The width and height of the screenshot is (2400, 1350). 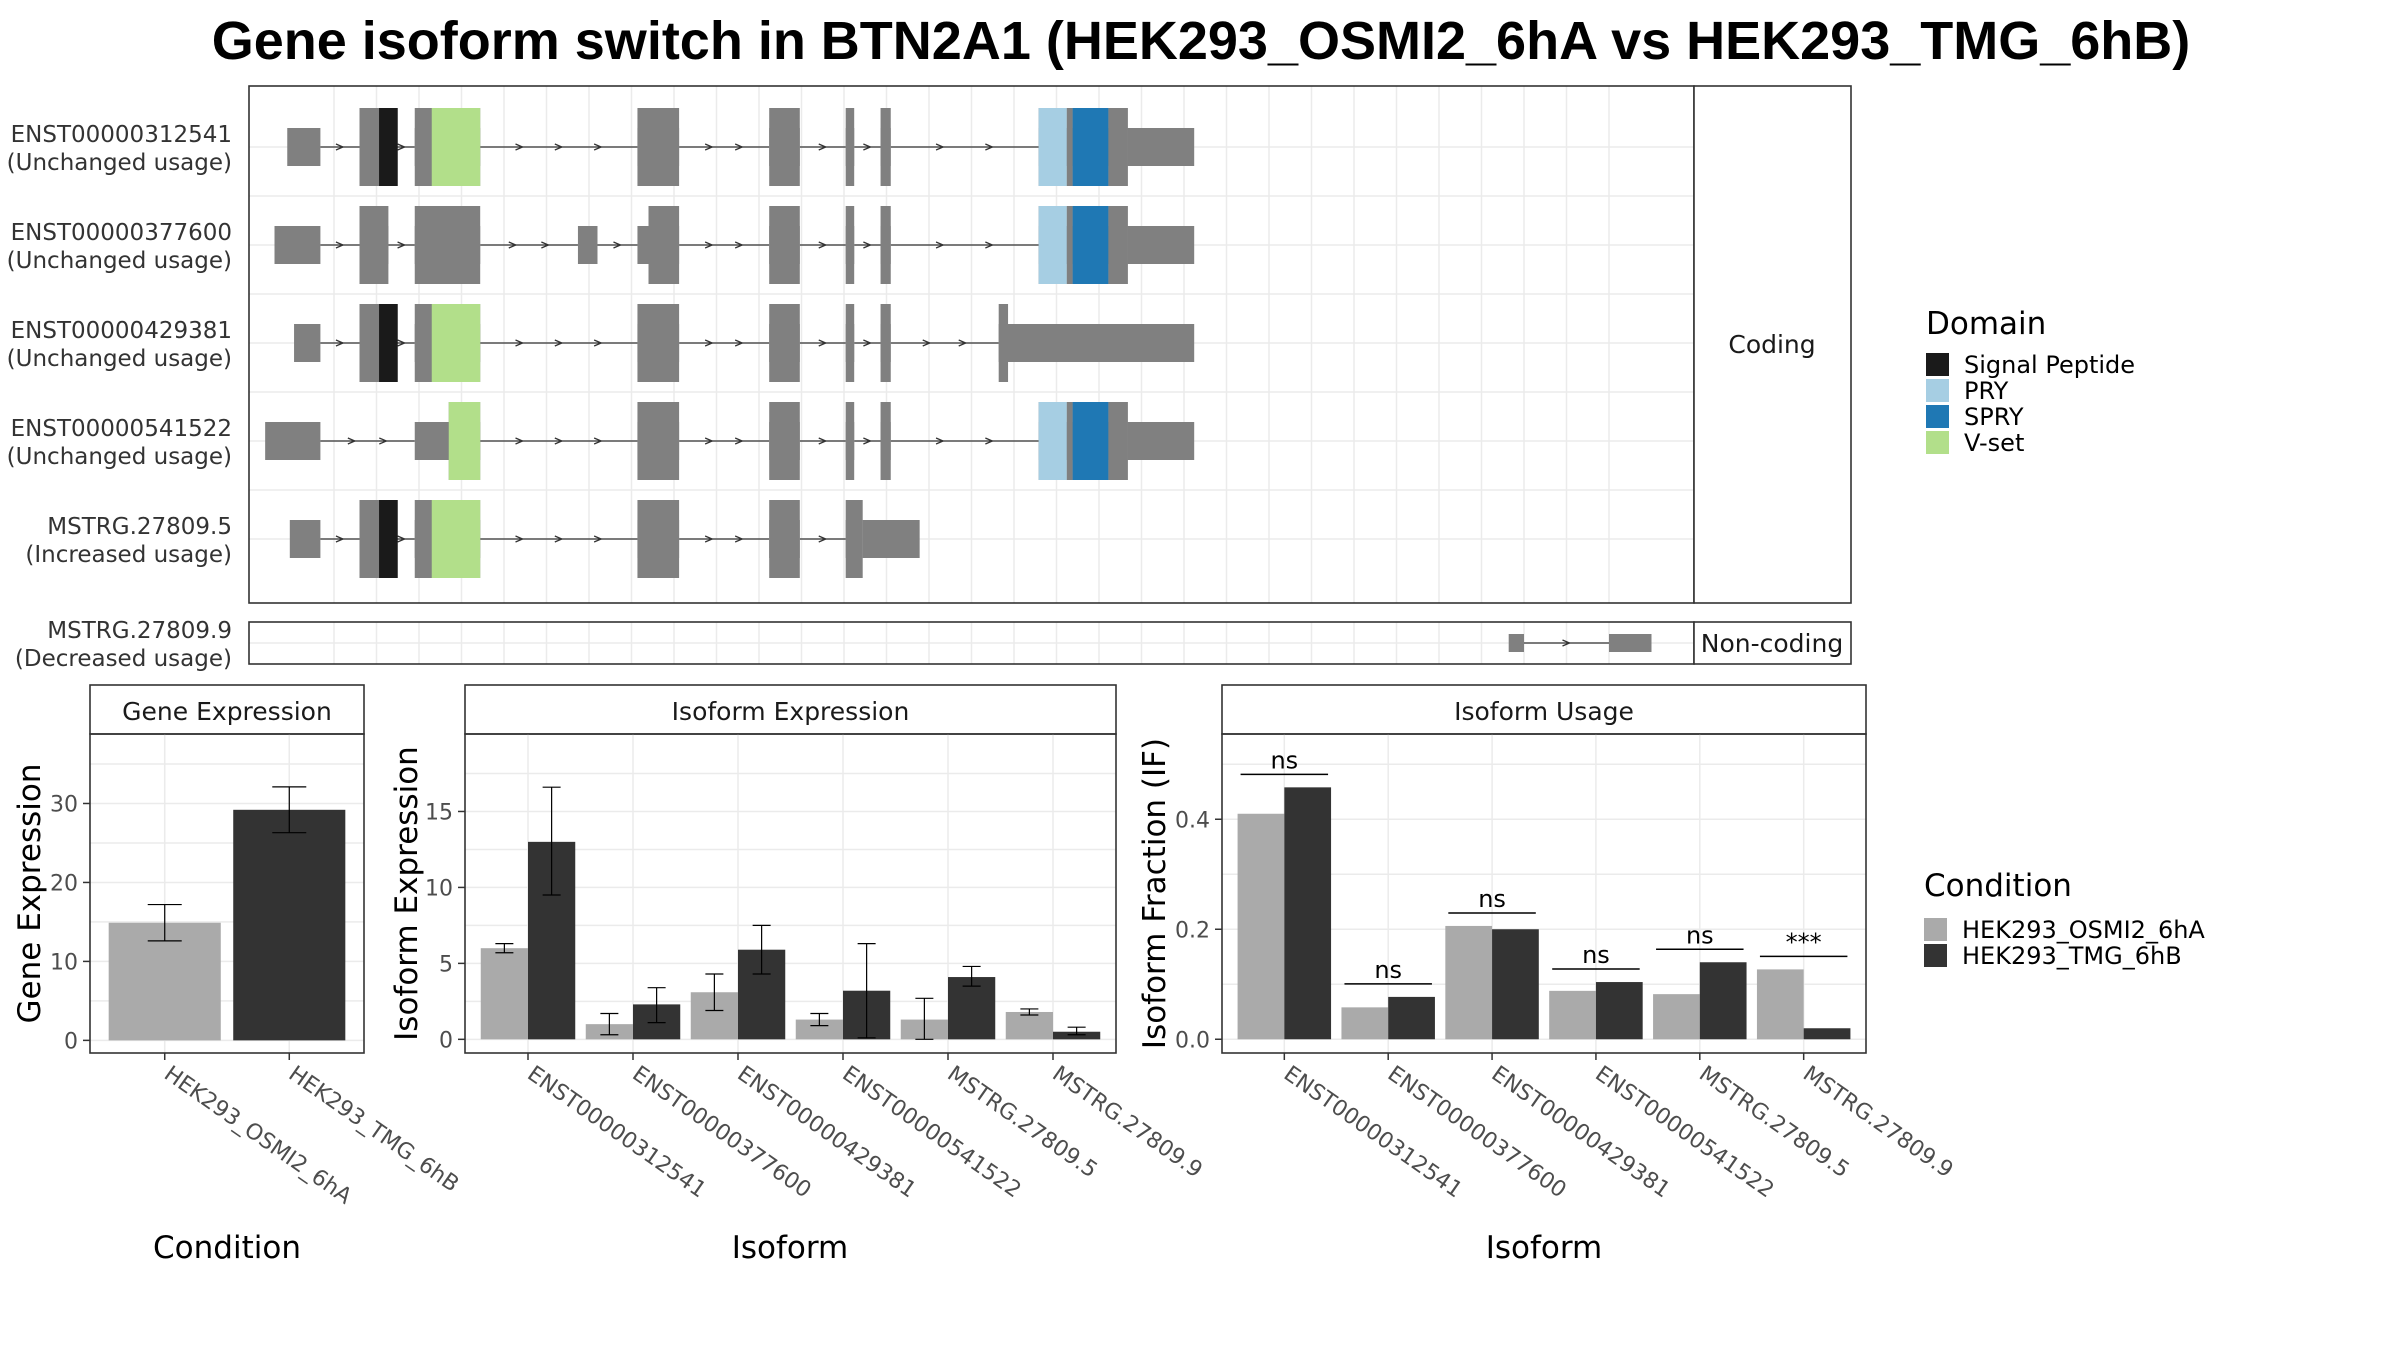 What do you see at coordinates (604, 539) in the screenshot?
I see `transcript-MSTRG.27809.5` at bounding box center [604, 539].